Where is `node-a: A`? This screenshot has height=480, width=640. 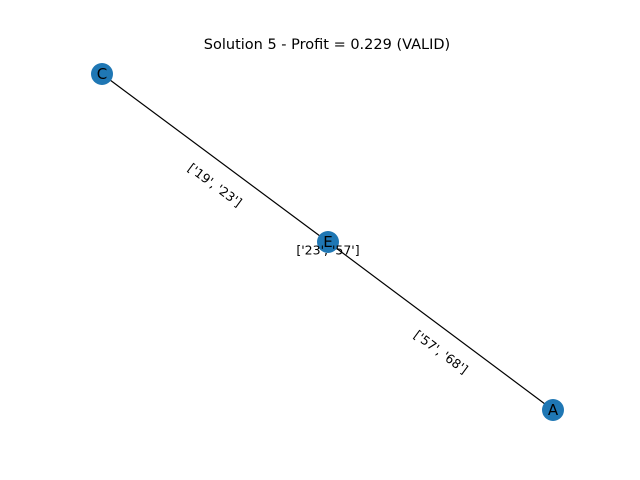
node-a: A is located at coordinates (553, 410).